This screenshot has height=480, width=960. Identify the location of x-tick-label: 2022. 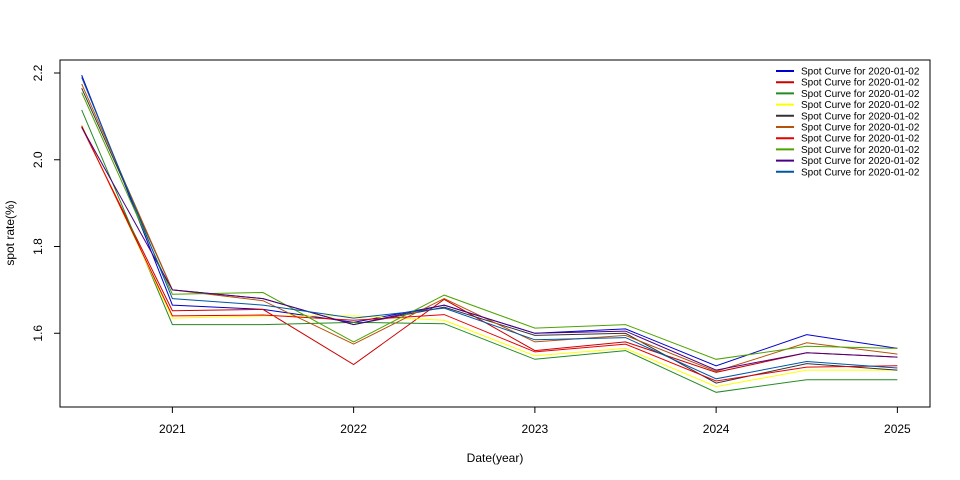
(353, 429).